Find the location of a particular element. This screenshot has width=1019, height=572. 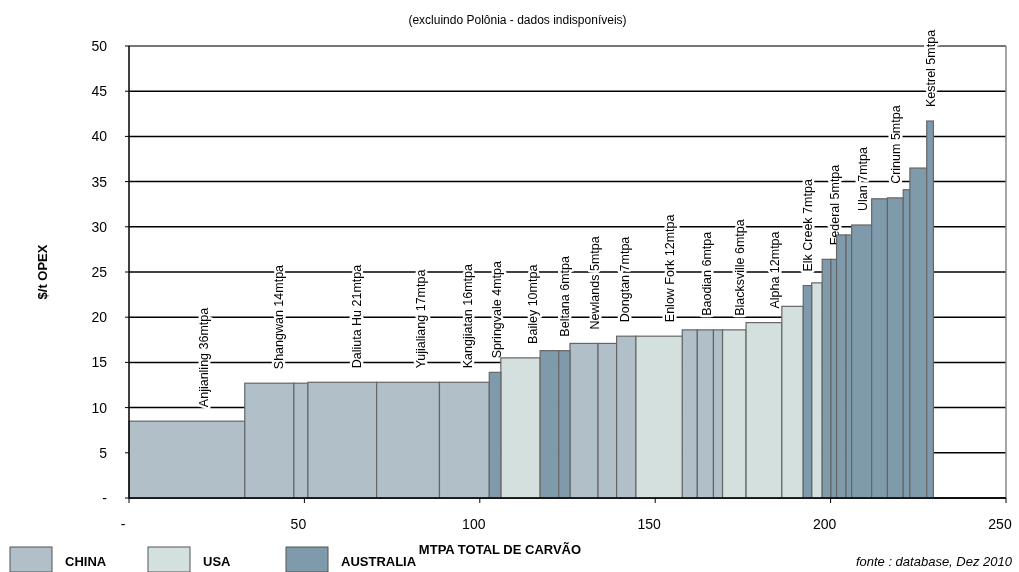

y-tick-label: 35 is located at coordinates (99, 181).